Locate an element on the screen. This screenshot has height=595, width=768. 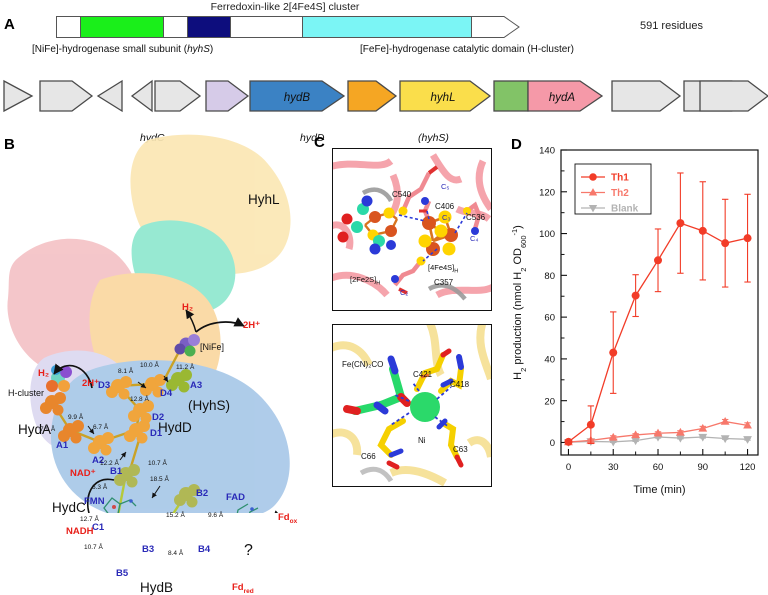
sulfur-c540 is located at coordinates (403, 211).